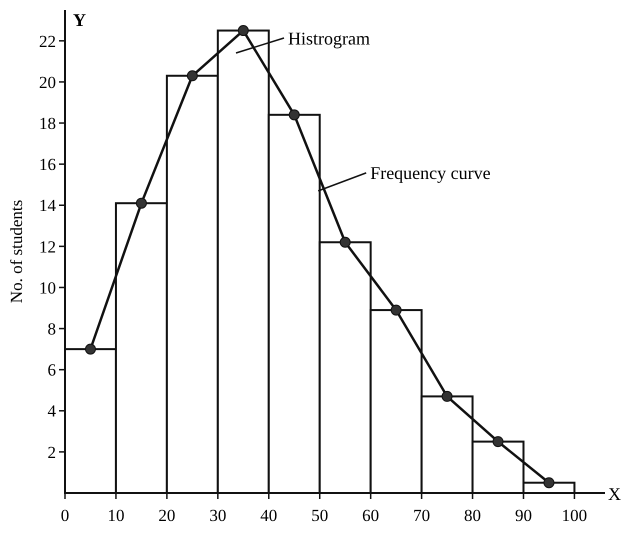 This screenshot has height=547, width=632. What do you see at coordinates (329, 38) in the screenshot?
I see `annotation: Histrogram` at bounding box center [329, 38].